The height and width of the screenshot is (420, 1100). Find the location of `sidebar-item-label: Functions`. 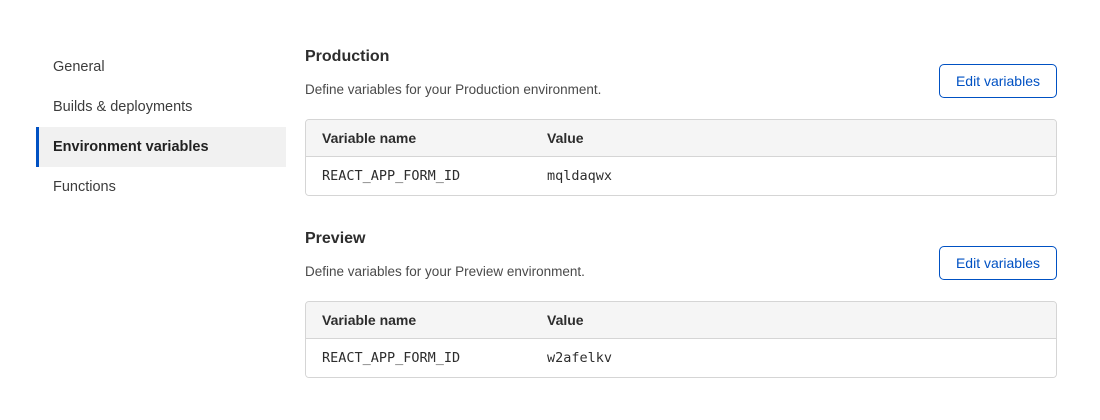

sidebar-item-label: Functions is located at coordinates (84, 187).